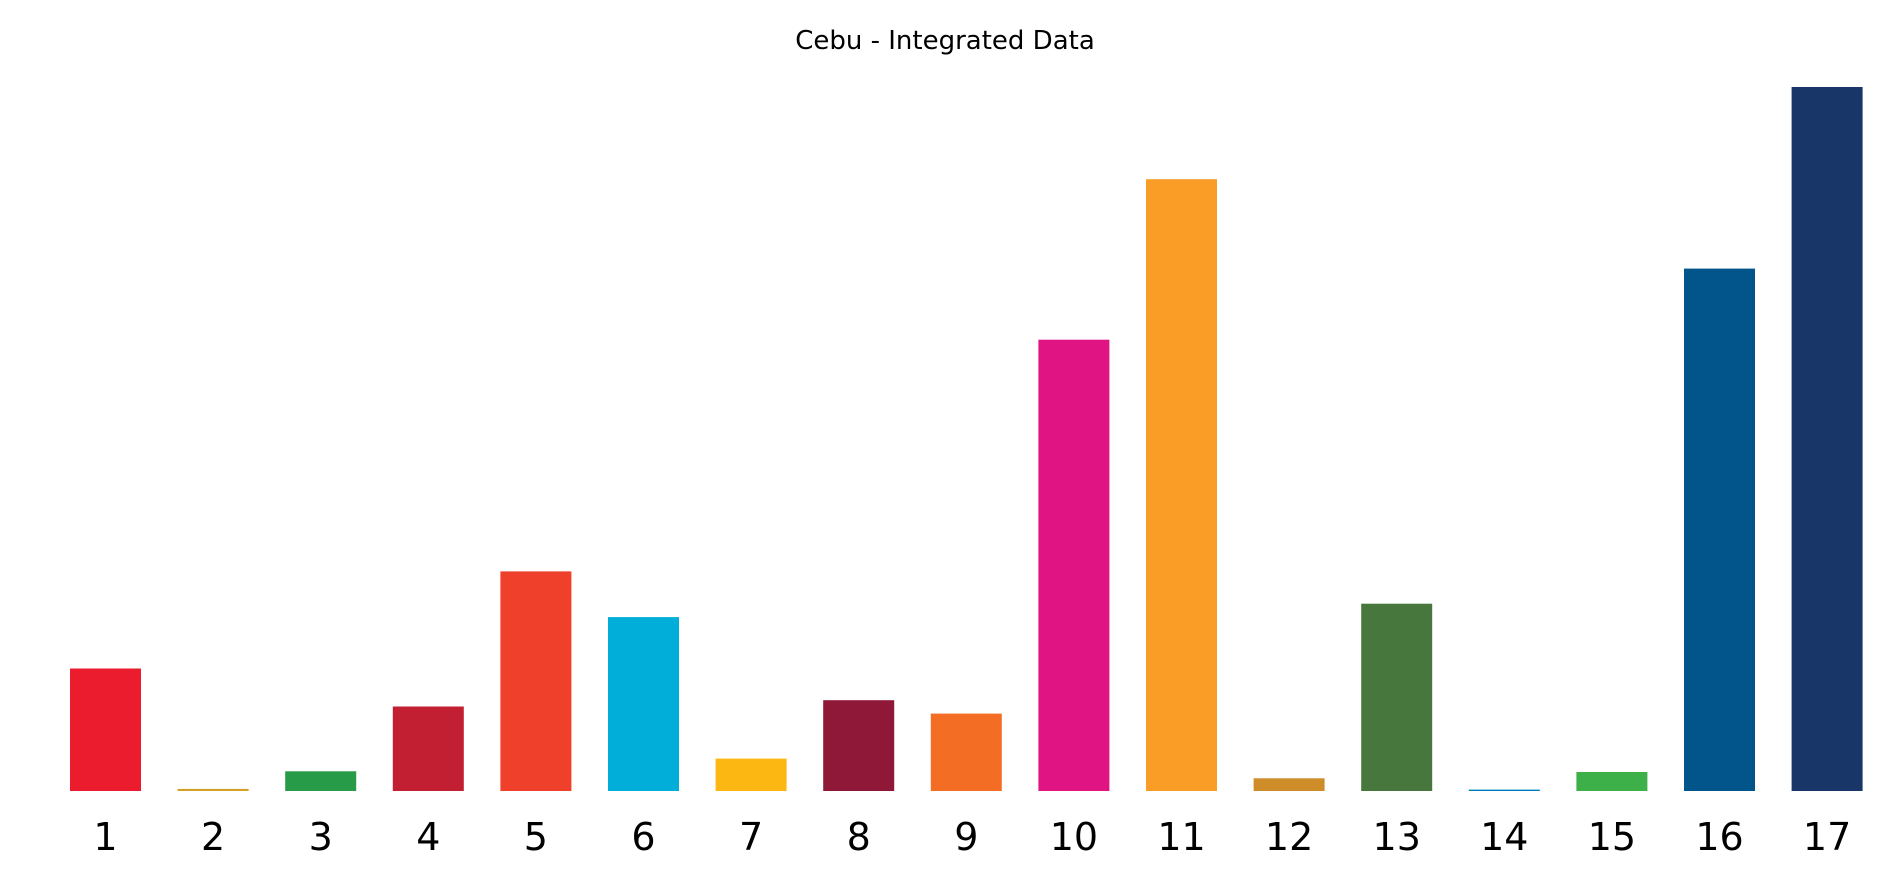 Image resolution: width=1889 pixels, height=876 pixels. What do you see at coordinates (105, 837) in the screenshot?
I see `x-tick-label-1: 1` at bounding box center [105, 837].